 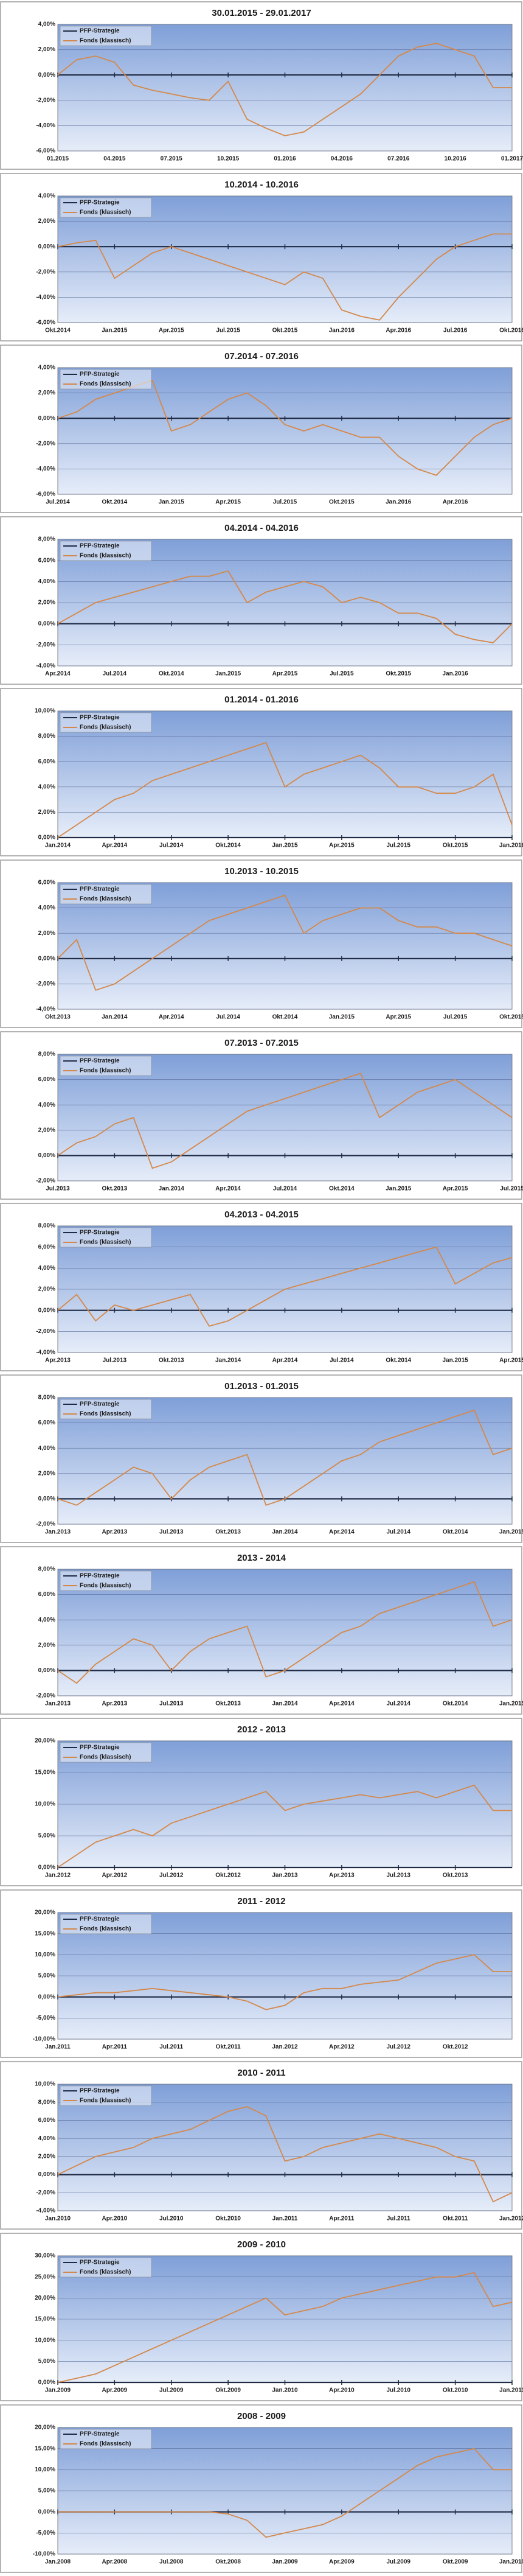 I want to click on chart-title: 2009 - 2010, so click(x=261, y=2244).